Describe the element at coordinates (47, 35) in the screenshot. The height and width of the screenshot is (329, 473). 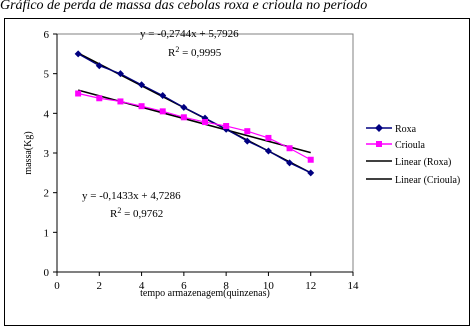
I see `y-tick-label: 6` at that location.